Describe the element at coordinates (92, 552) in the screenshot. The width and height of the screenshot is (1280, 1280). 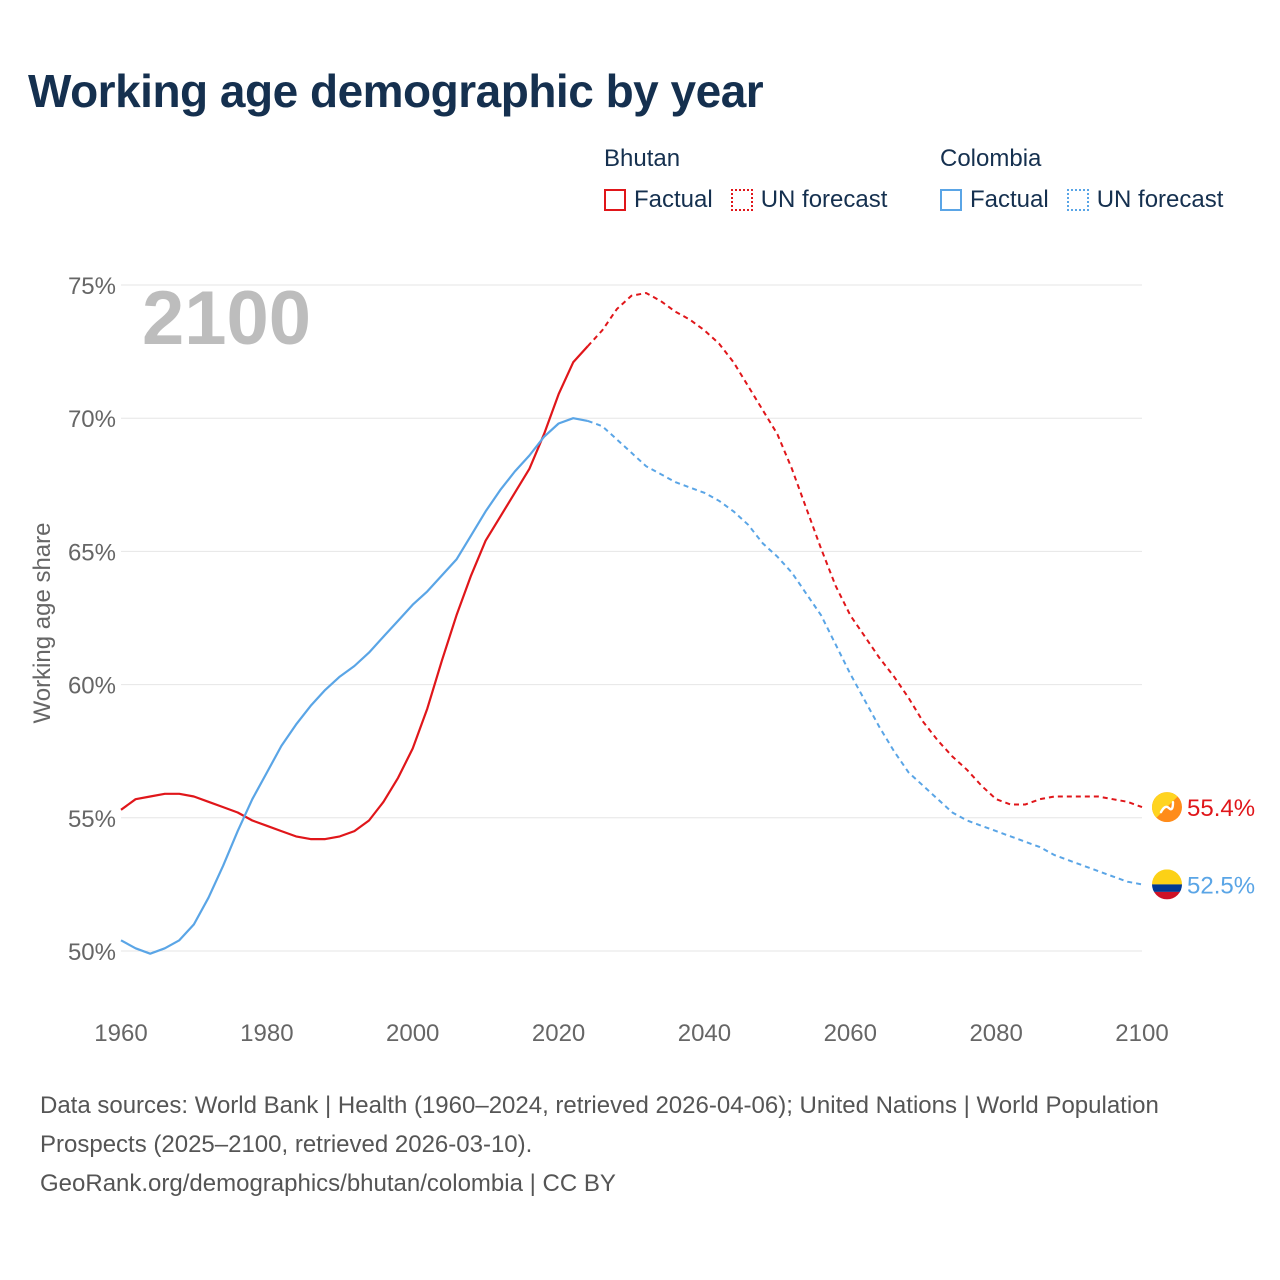
I see `y-tick-label: 65%` at that location.